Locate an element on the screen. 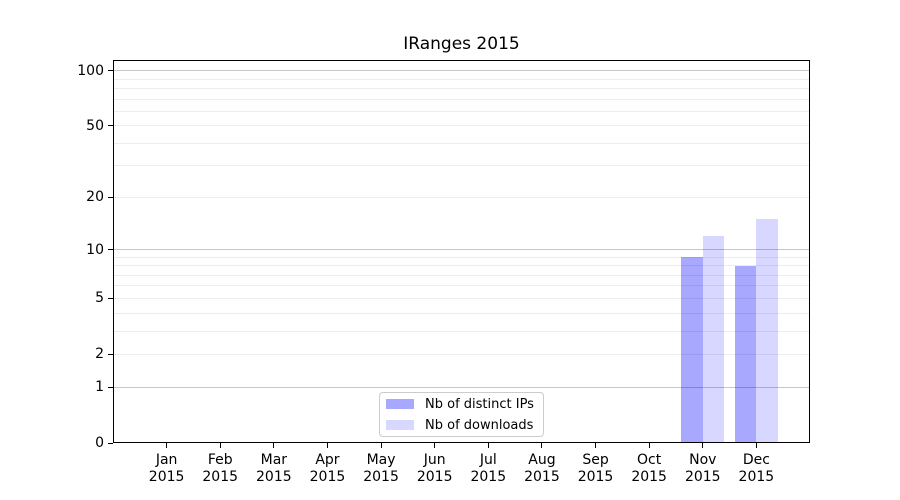  y-tick-label: 50 is located at coordinates (95, 125).